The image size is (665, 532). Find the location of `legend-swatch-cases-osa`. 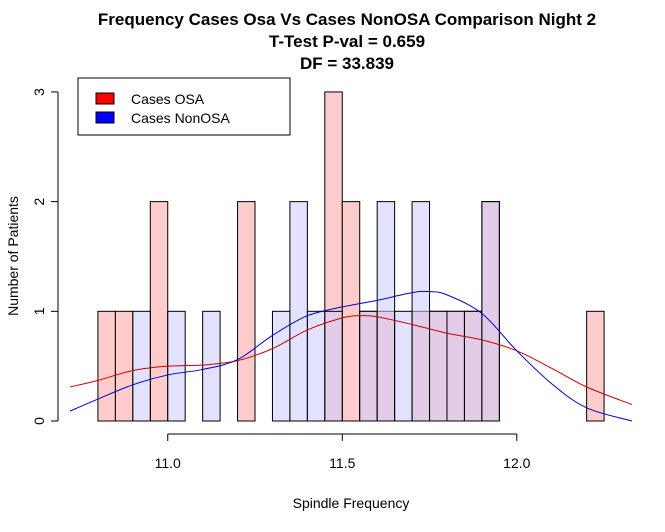

legend-swatch-cases-osa is located at coordinates (105, 98).